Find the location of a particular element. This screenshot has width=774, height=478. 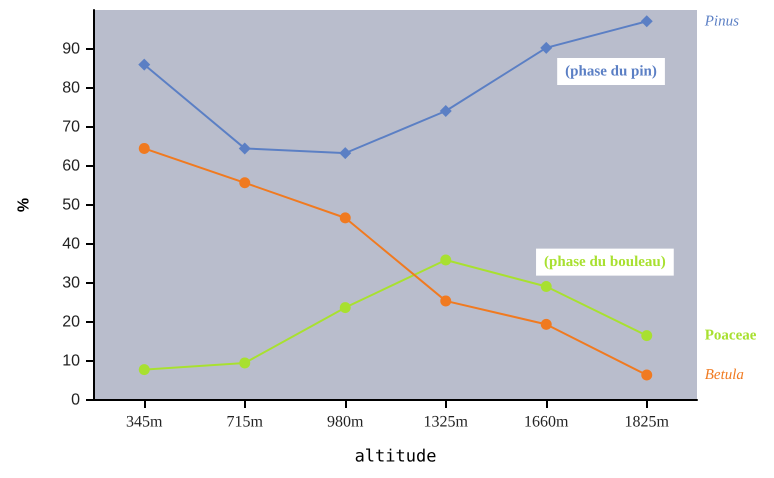

y-tick-label: 0 is located at coordinates (75, 400).